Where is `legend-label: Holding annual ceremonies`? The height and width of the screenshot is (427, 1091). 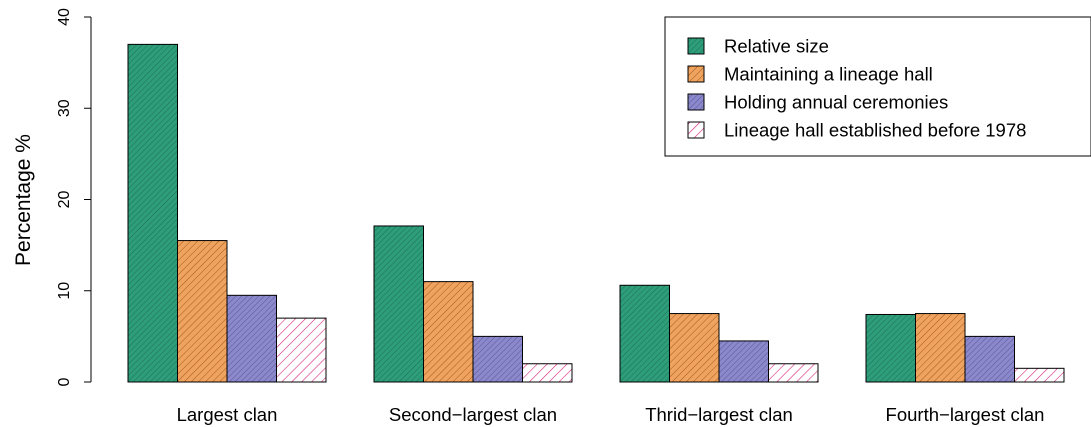
legend-label: Holding annual ceremonies is located at coordinates (836, 102).